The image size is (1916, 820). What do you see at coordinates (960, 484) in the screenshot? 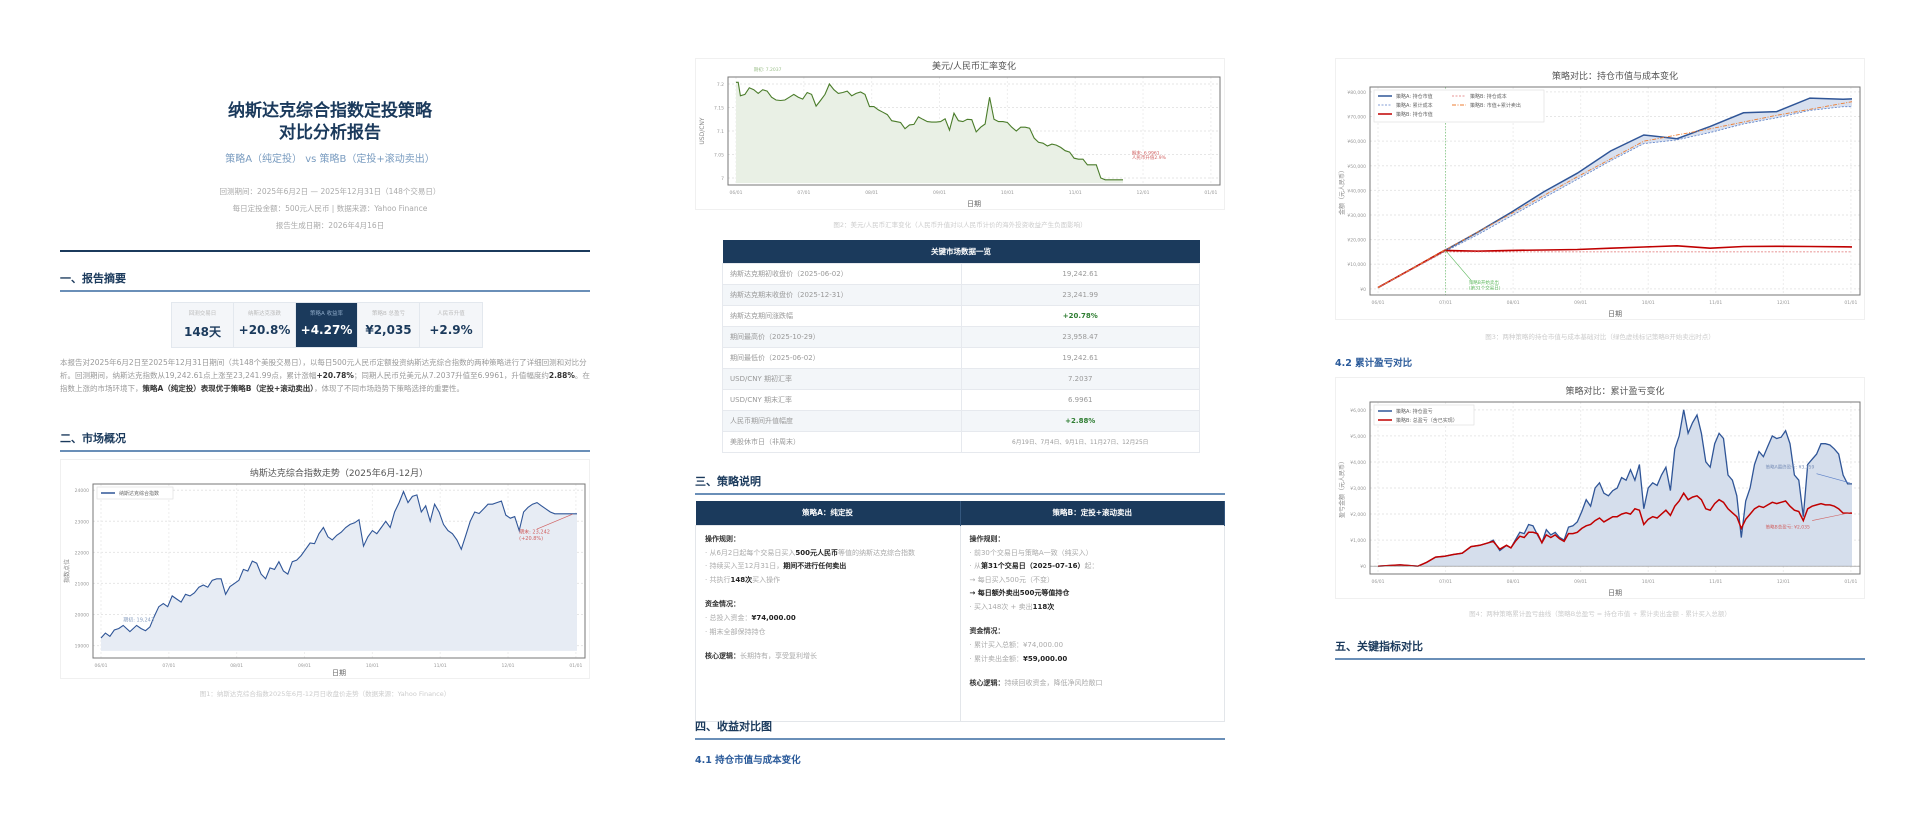
I see `section-heading-strategy: 三、策略说明` at bounding box center [960, 484].